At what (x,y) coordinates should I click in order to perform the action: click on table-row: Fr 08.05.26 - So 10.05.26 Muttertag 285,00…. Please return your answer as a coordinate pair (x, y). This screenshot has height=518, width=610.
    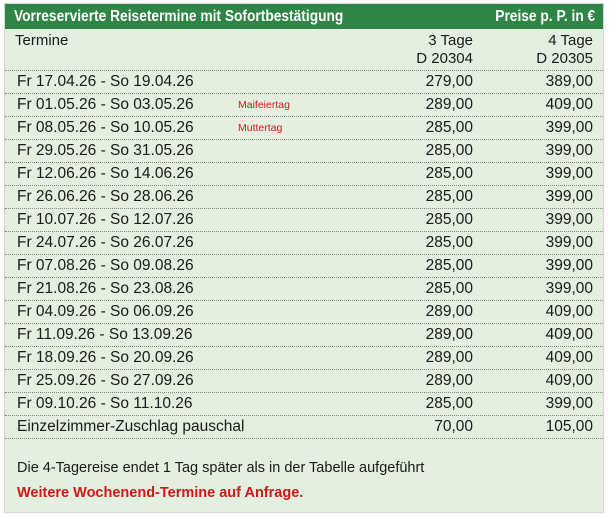
    Looking at the image, I should click on (304, 127).